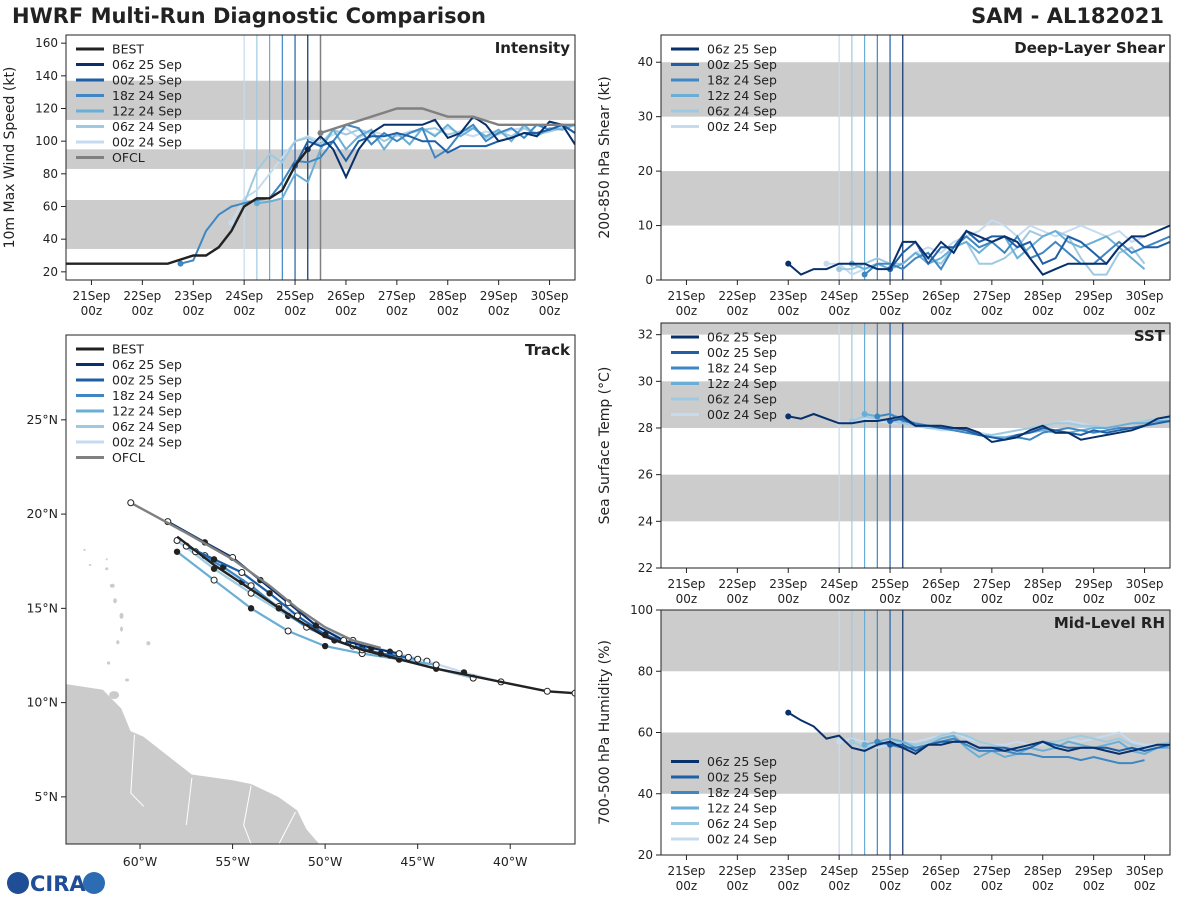  What do you see at coordinates (42, 513) in the screenshot?
I see `track-ytick-label: 20°N` at bounding box center [42, 513].